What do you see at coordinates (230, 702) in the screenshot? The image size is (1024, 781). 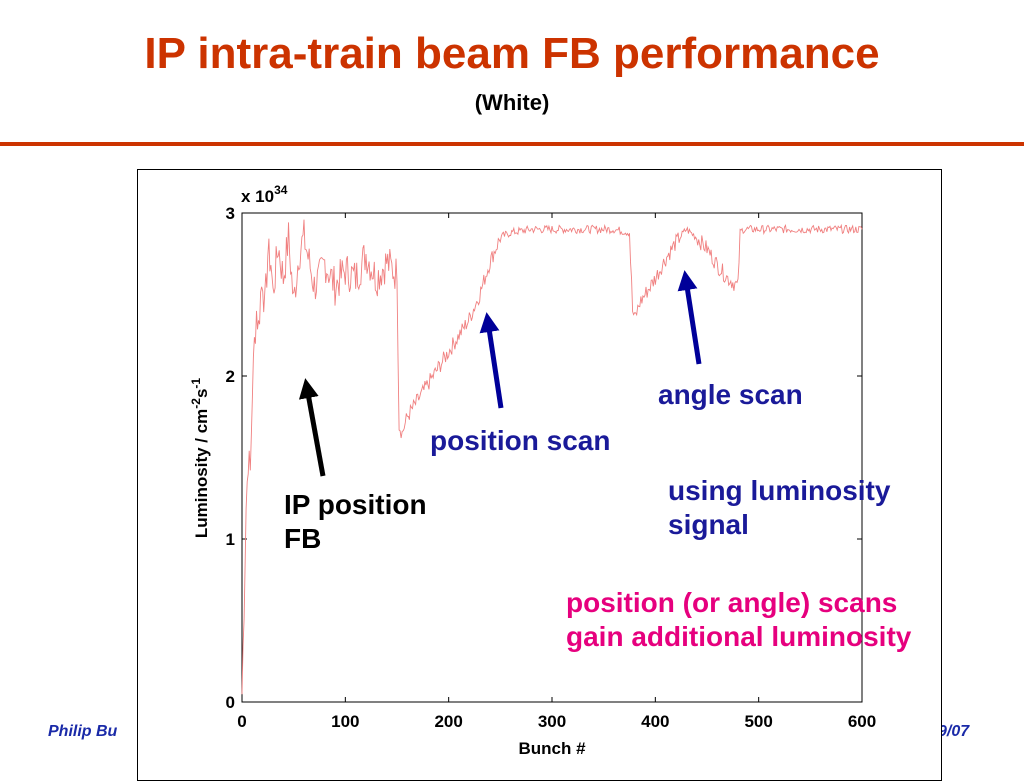 I see `y-tick-label: 0` at bounding box center [230, 702].